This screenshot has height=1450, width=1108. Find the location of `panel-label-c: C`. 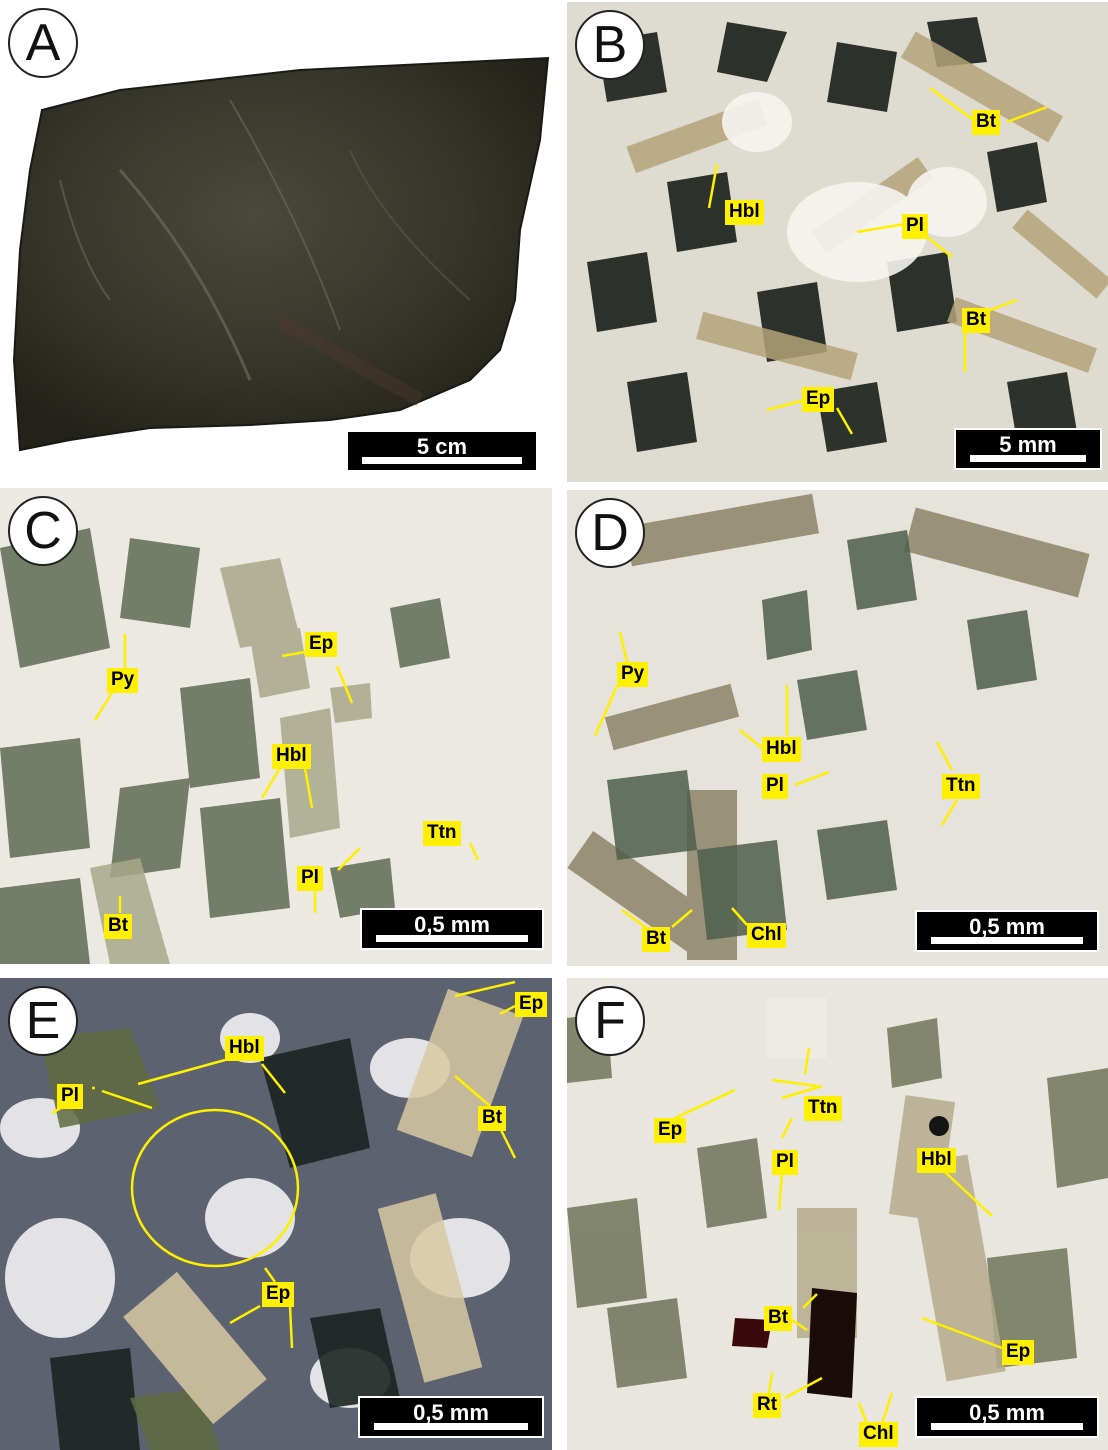

panel-label-c: C is located at coordinates (43, 531).